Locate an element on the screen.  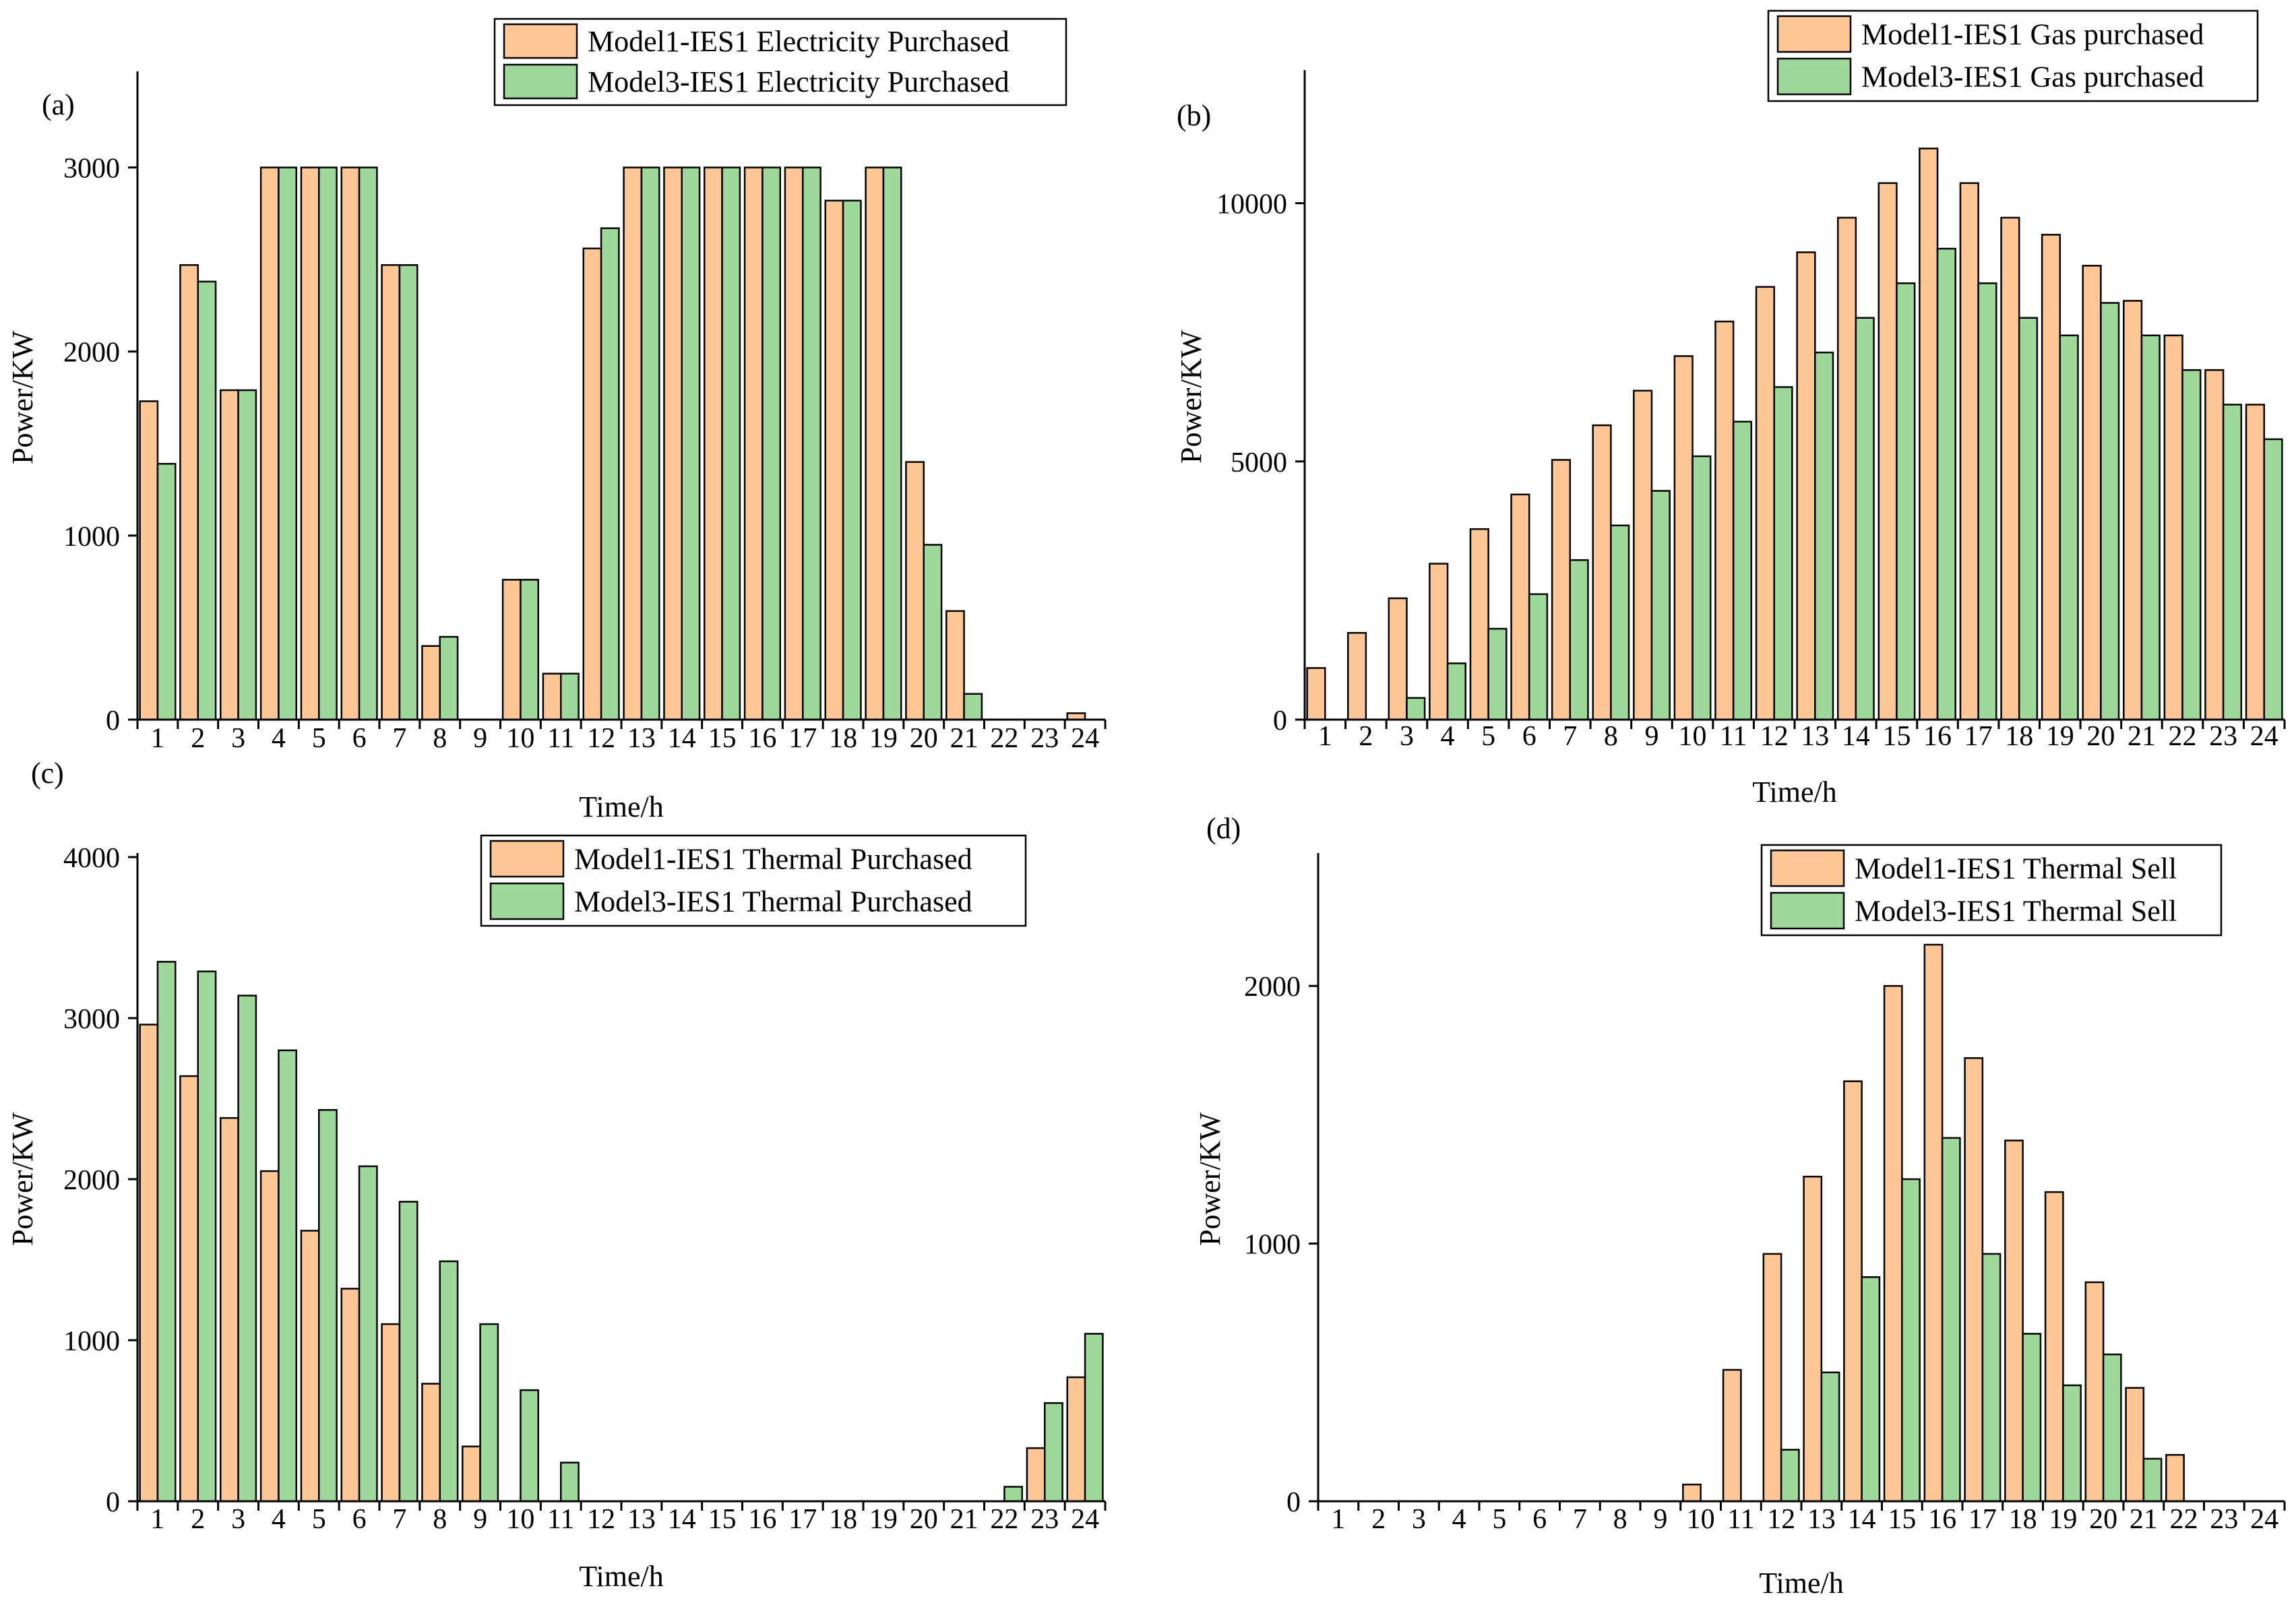
x-tick-label: 13 is located at coordinates (641, 1519).